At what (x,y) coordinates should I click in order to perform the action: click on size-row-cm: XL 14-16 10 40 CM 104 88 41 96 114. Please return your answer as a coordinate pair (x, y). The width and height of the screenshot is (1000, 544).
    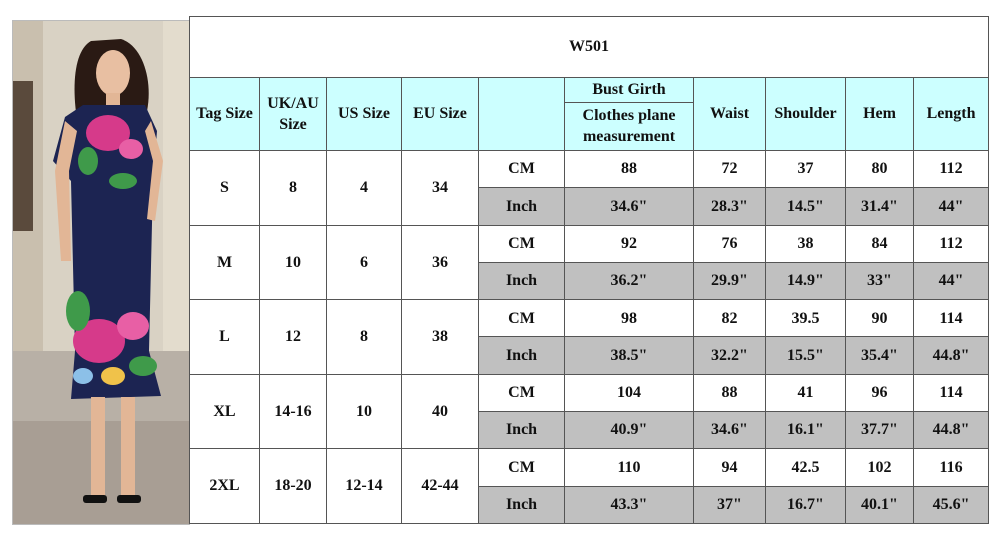
    Looking at the image, I should click on (589, 411).